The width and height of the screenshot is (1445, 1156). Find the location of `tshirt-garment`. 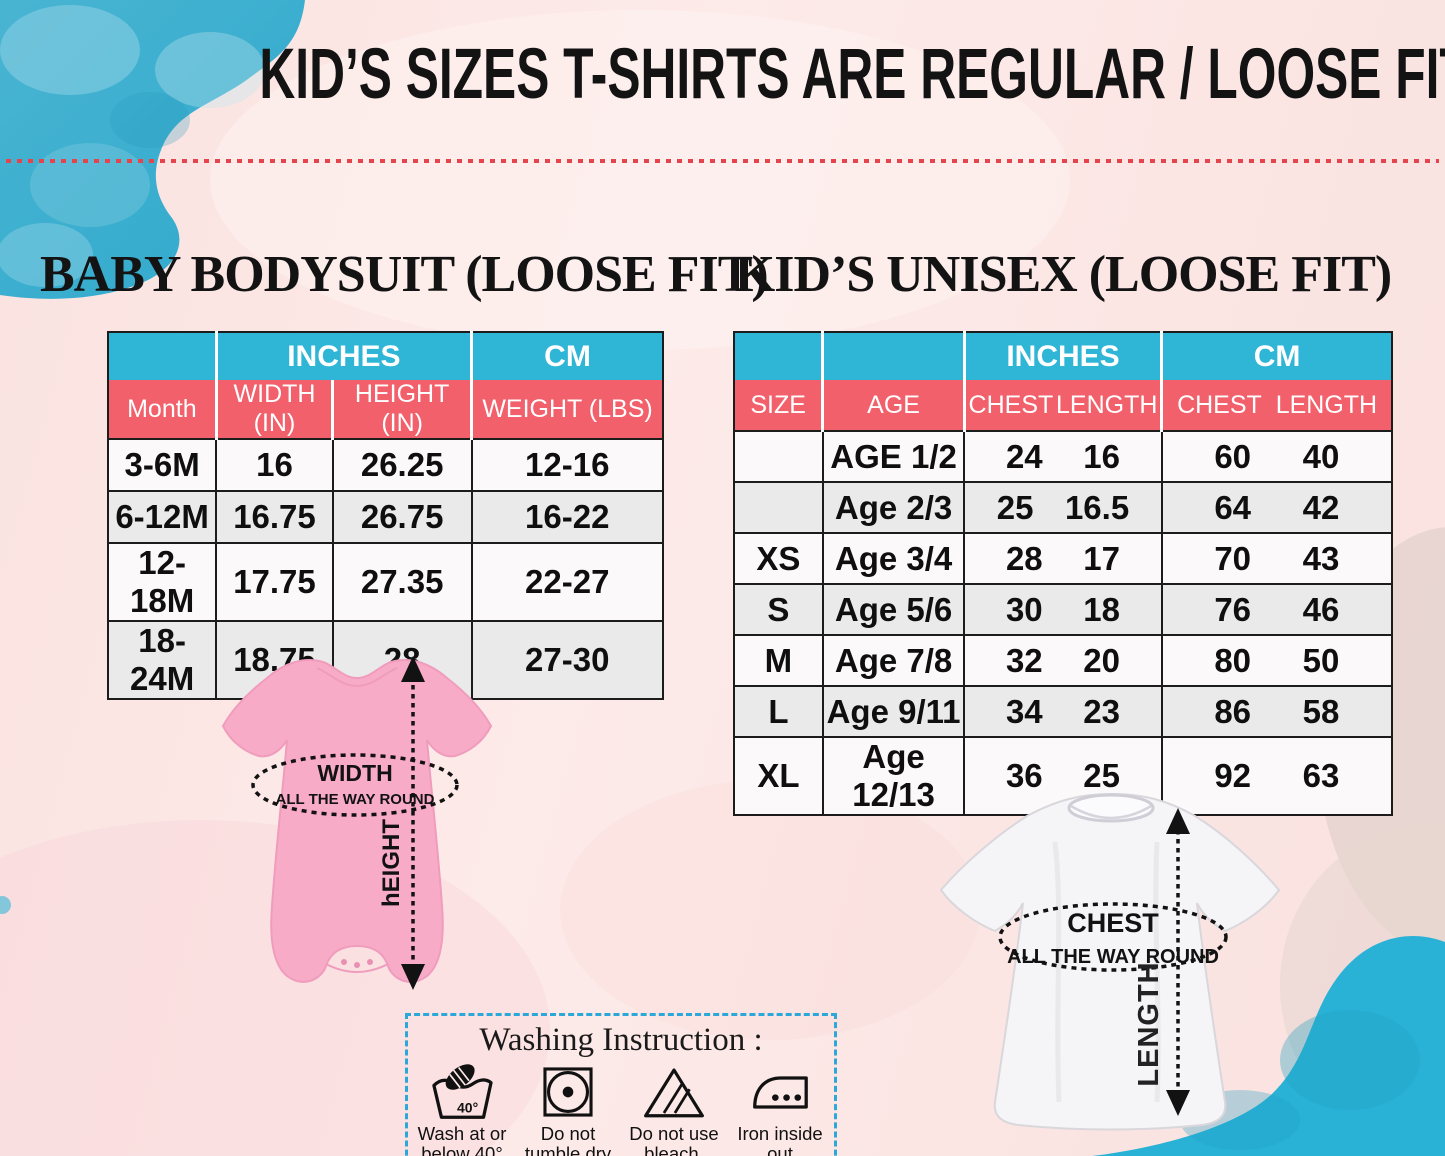

tshirt-garment is located at coordinates (1110, 961).